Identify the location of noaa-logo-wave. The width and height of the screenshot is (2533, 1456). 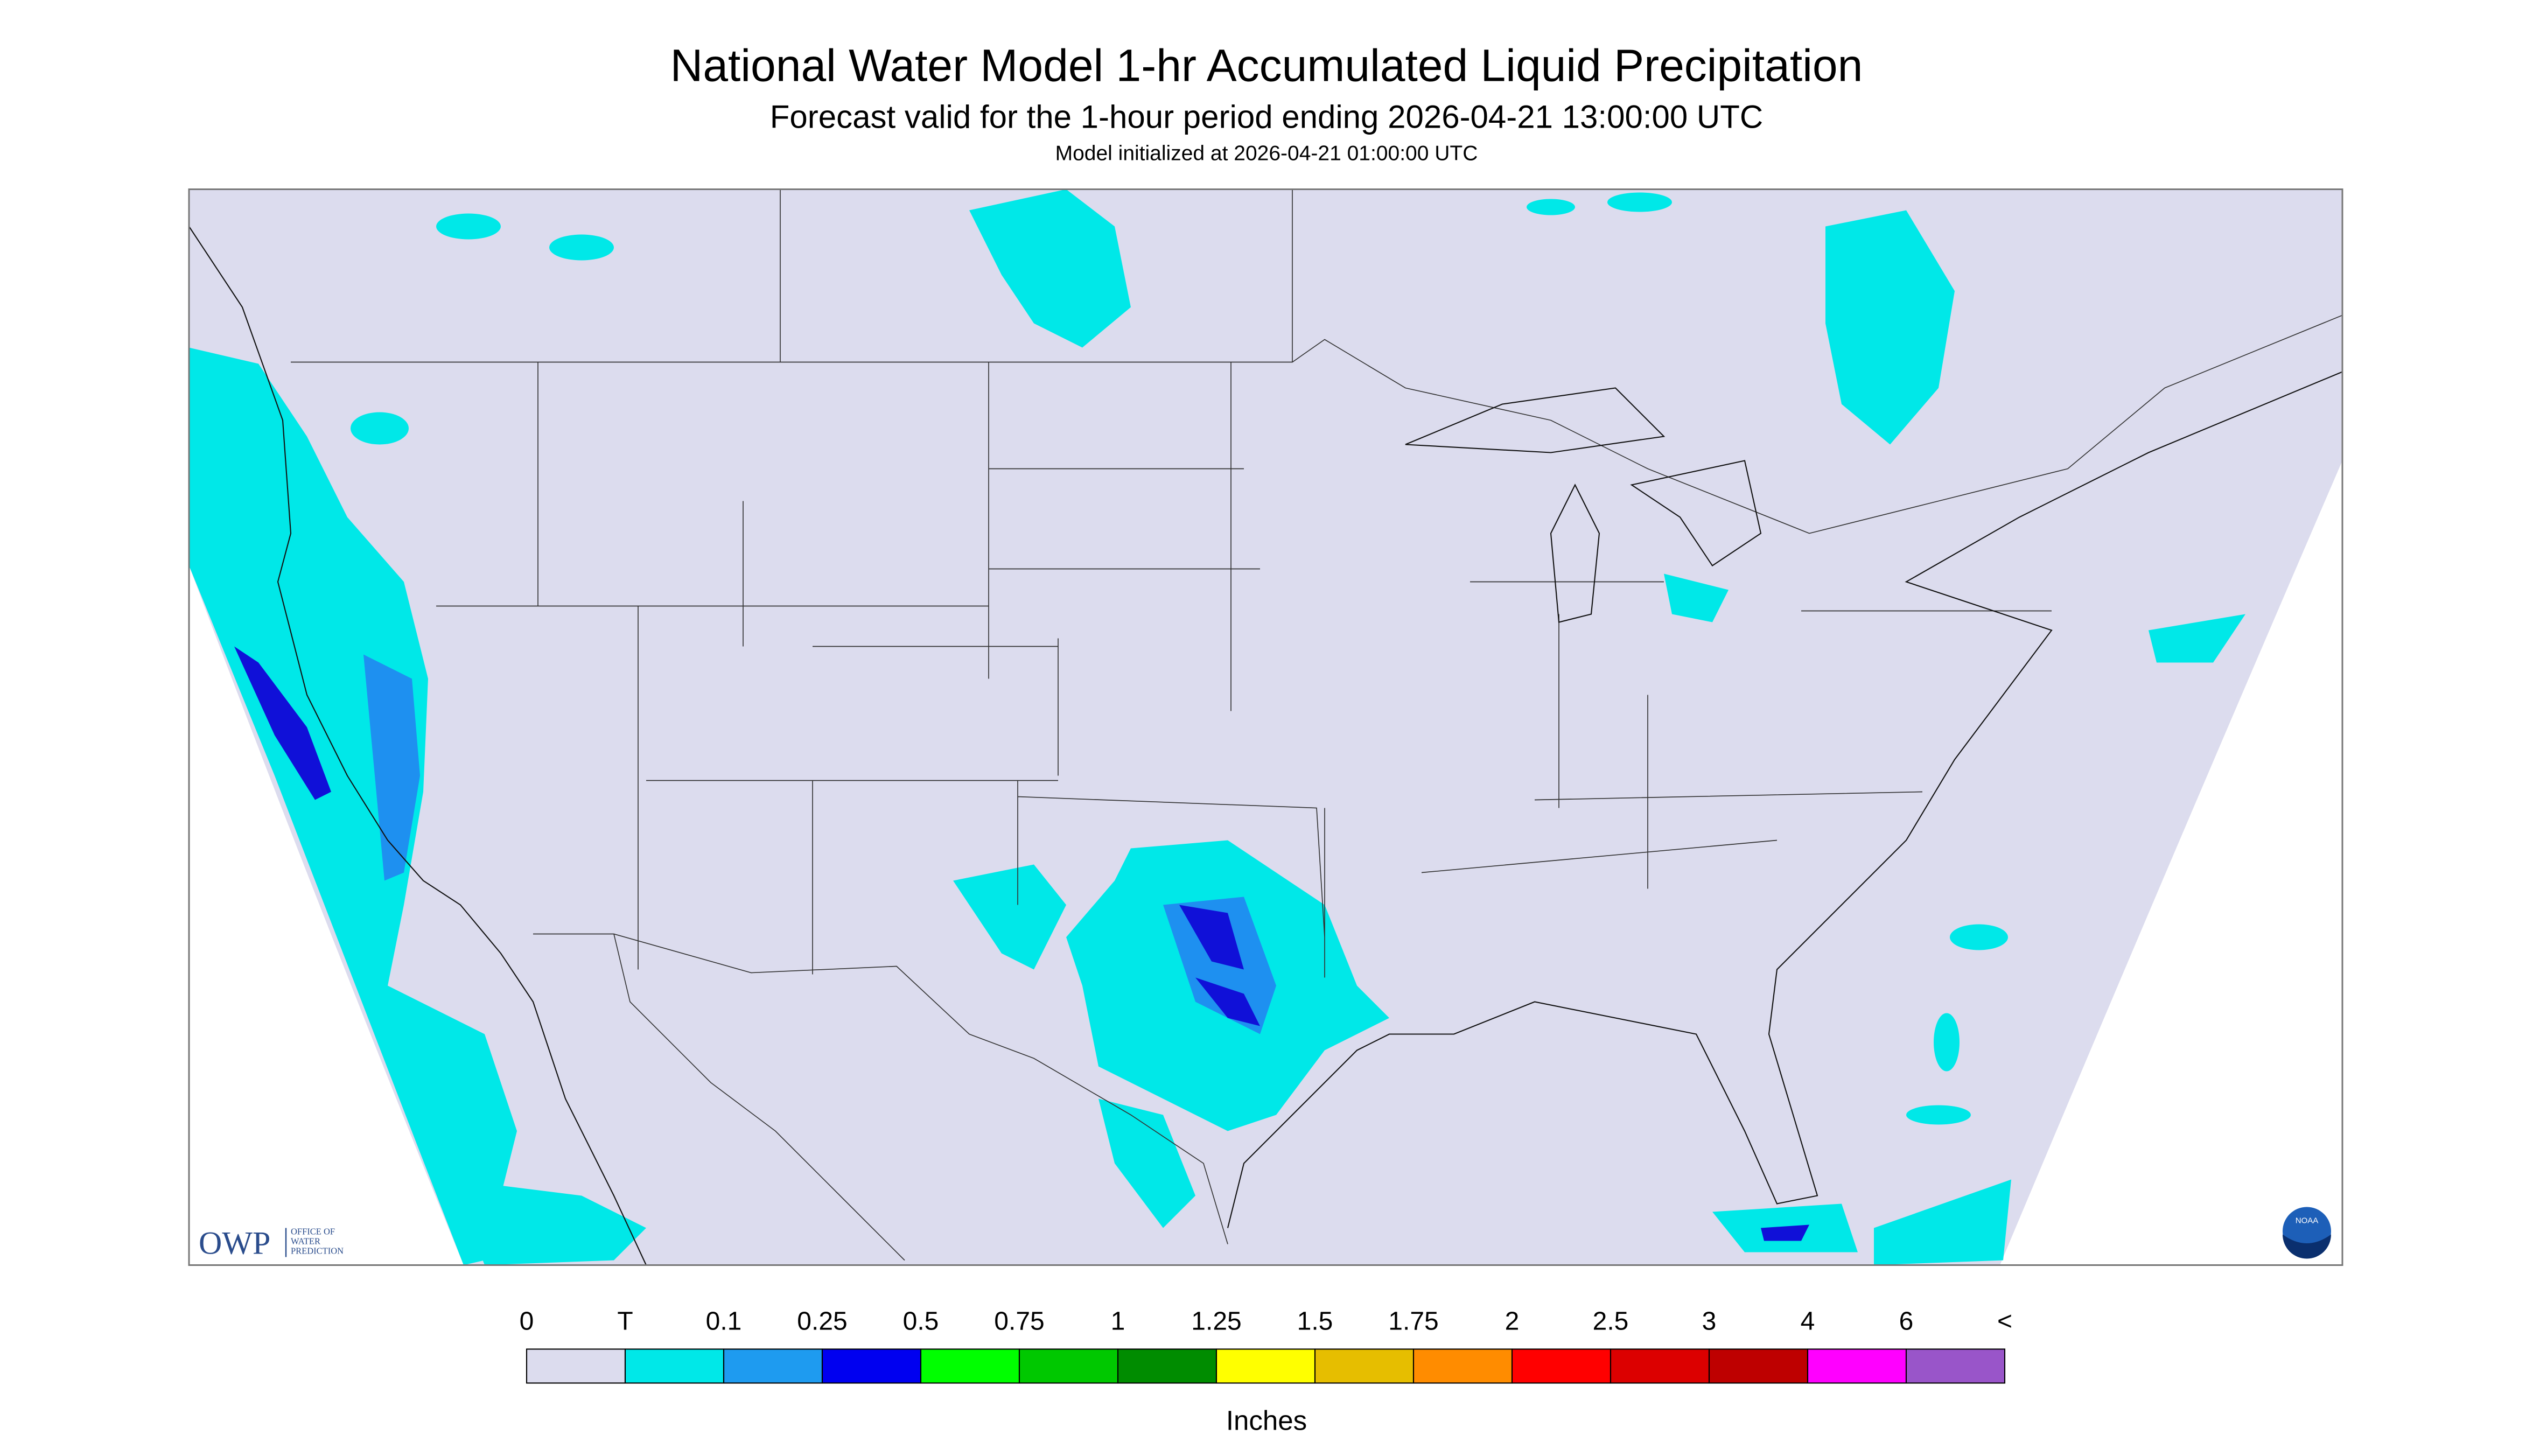
(2307, 1246).